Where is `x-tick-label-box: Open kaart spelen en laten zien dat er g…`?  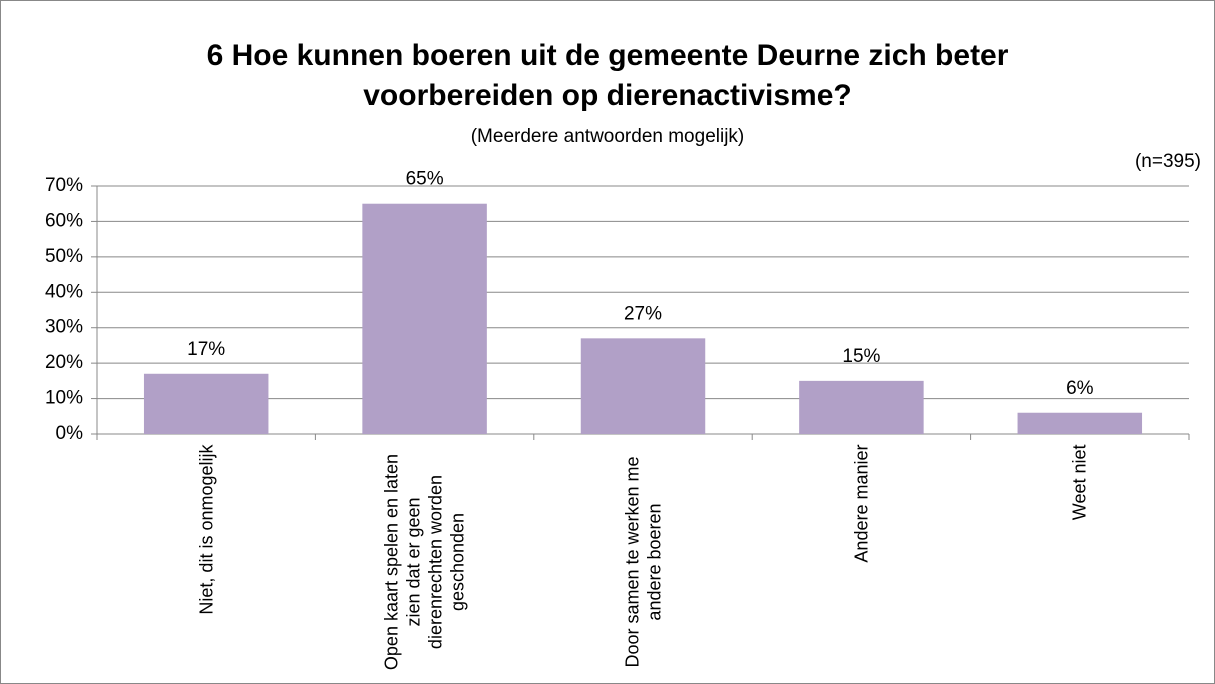 x-tick-label-box: Open kaart spelen en laten zien dat er g… is located at coordinates (425, 562).